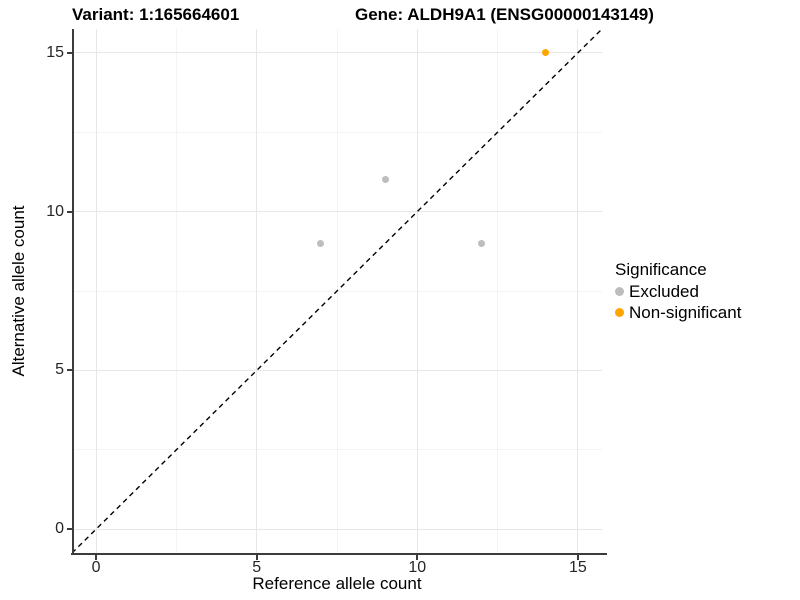 The width and height of the screenshot is (800, 600). Describe the element at coordinates (257, 567) in the screenshot. I see `x-tick-label: 5` at that location.